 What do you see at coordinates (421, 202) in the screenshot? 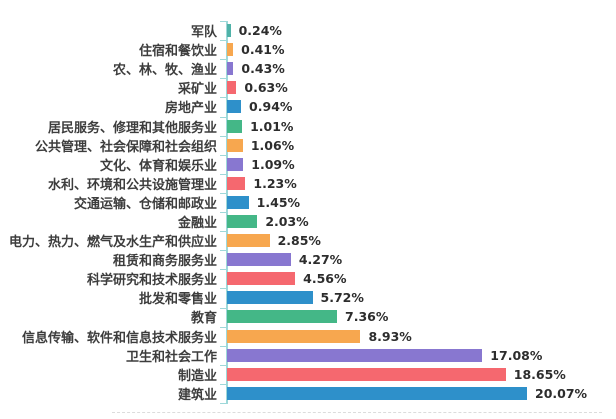
I see `plot-cell: 1.45%` at bounding box center [421, 202].